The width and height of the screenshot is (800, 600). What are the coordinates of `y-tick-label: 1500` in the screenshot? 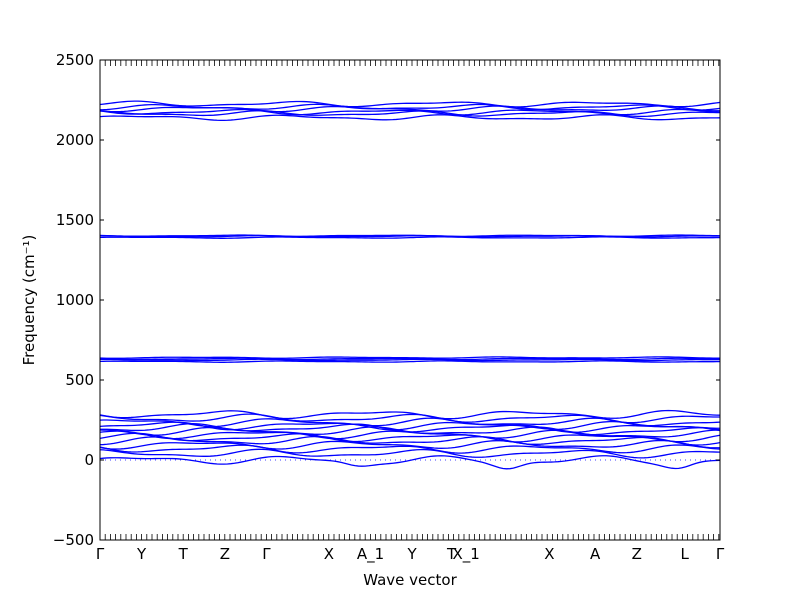 It's located at (75, 220).